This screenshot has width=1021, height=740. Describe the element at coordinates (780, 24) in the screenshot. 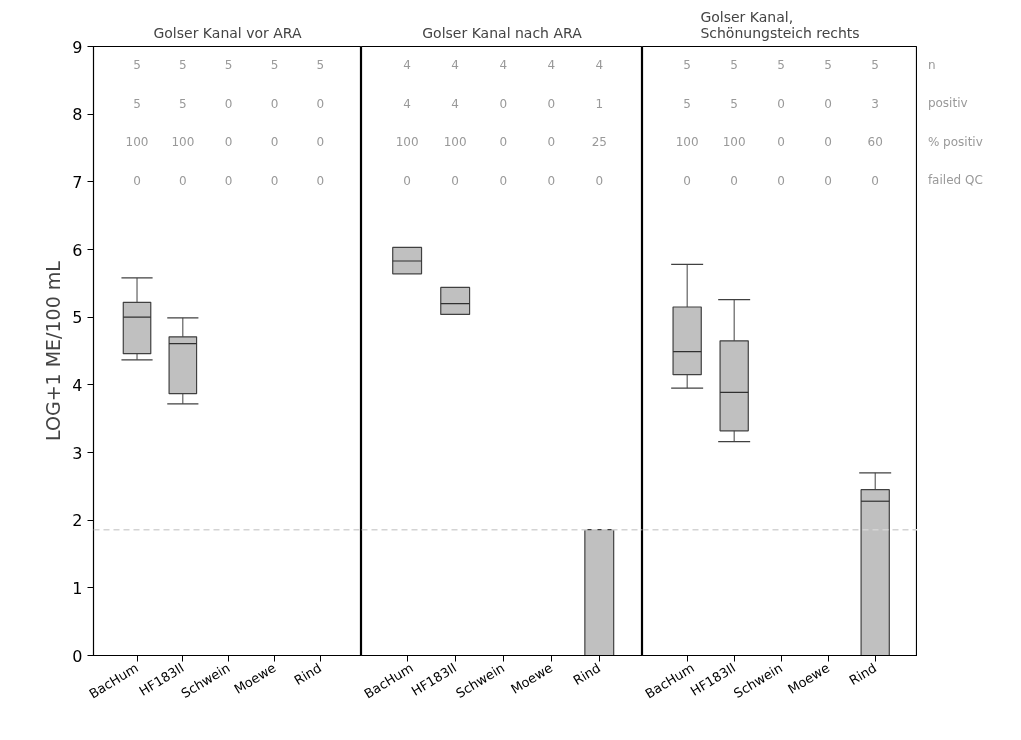

I see `chart-title: Golser Kanal, Schönungsteich rechts` at that location.